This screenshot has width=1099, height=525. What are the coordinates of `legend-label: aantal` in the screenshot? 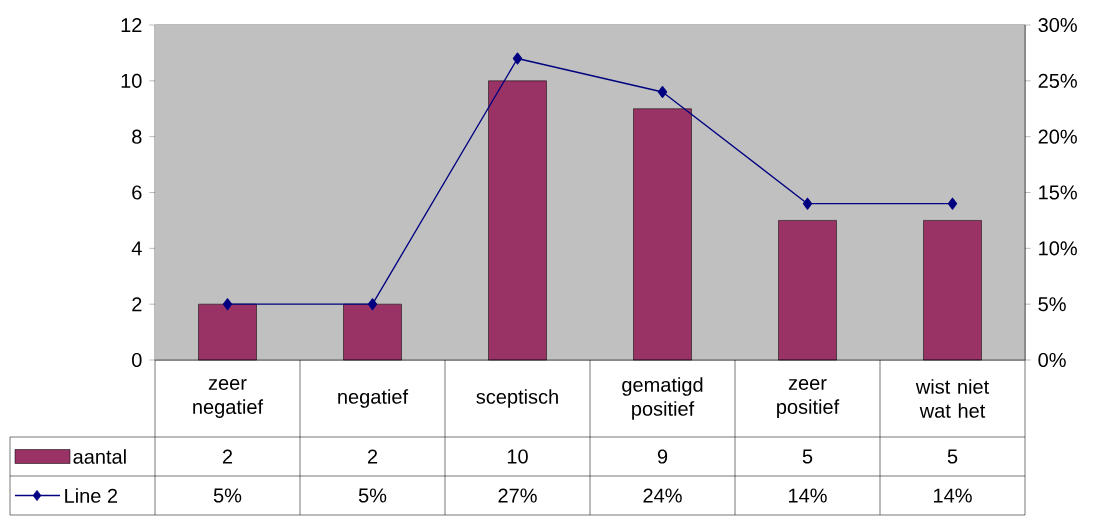 It's located at (99, 456).